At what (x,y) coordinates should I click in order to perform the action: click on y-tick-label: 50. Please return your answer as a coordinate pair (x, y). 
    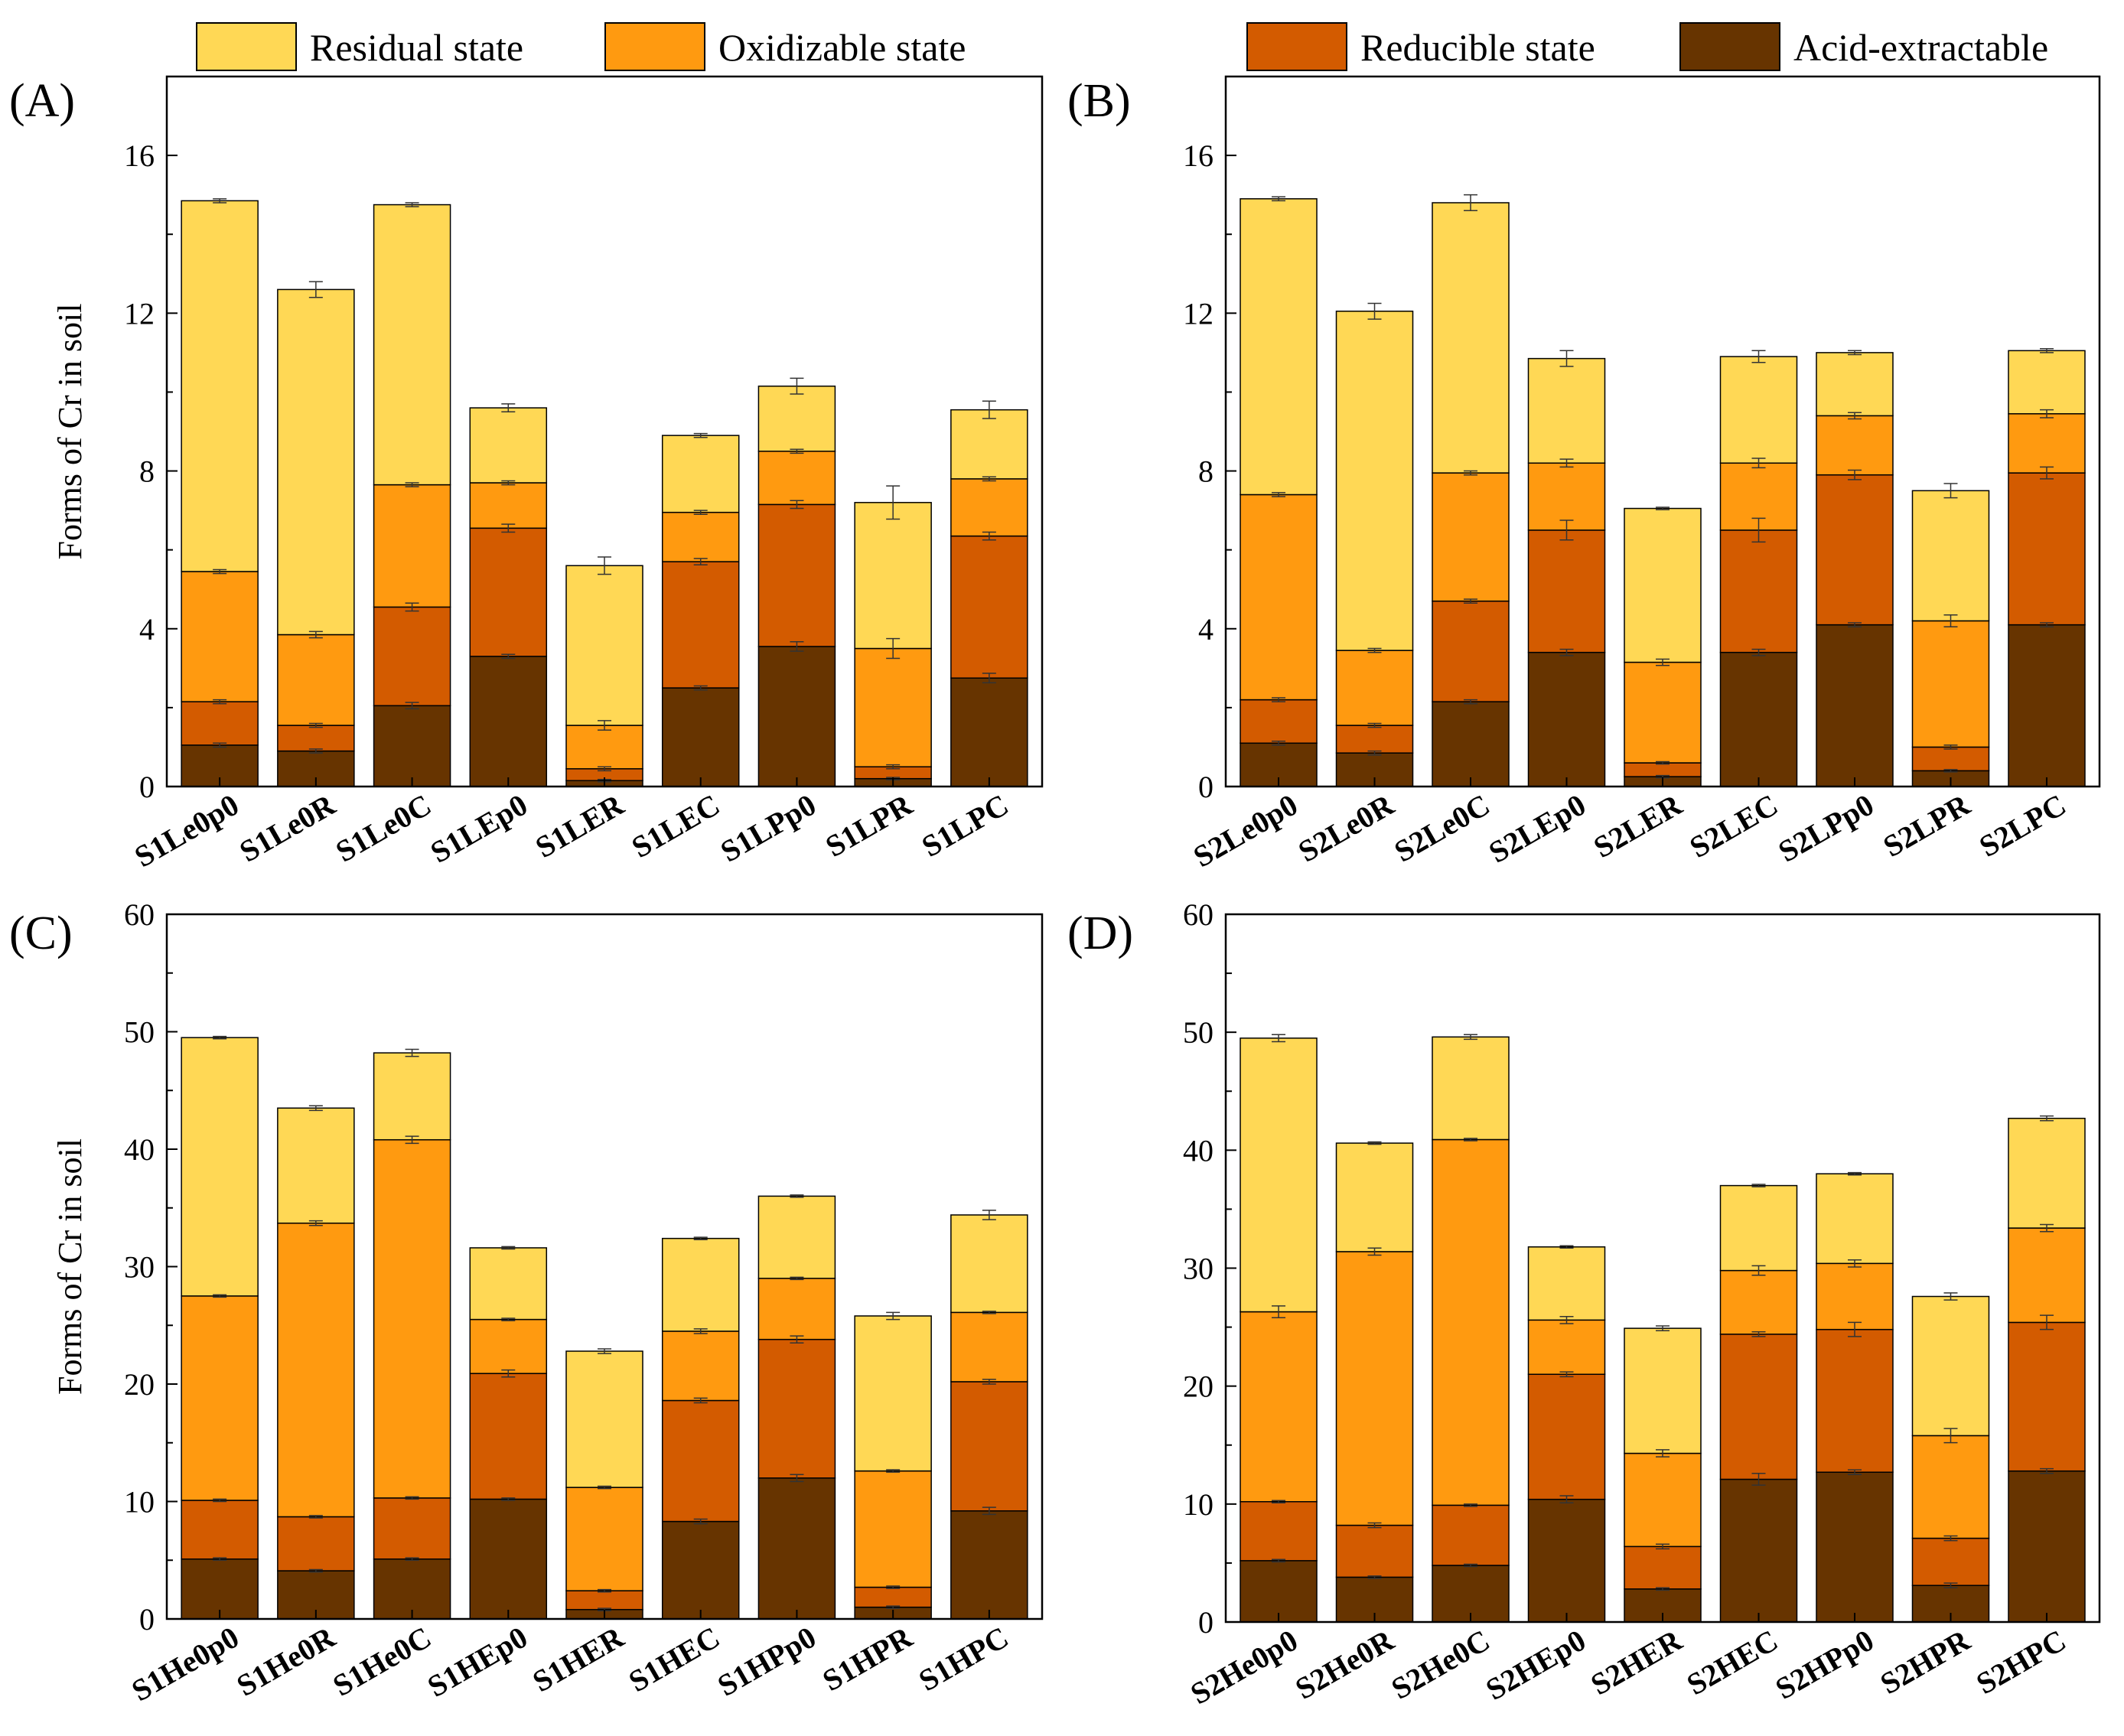
    Looking at the image, I should click on (1198, 1032).